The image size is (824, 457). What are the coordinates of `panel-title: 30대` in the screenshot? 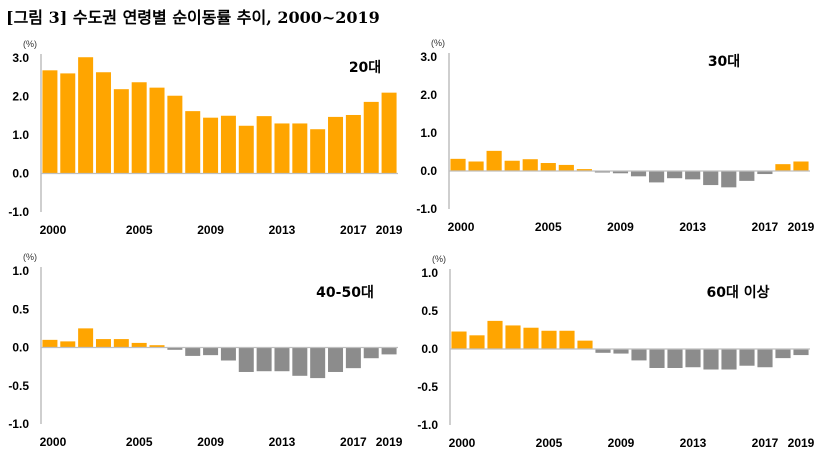 It's located at (724, 62).